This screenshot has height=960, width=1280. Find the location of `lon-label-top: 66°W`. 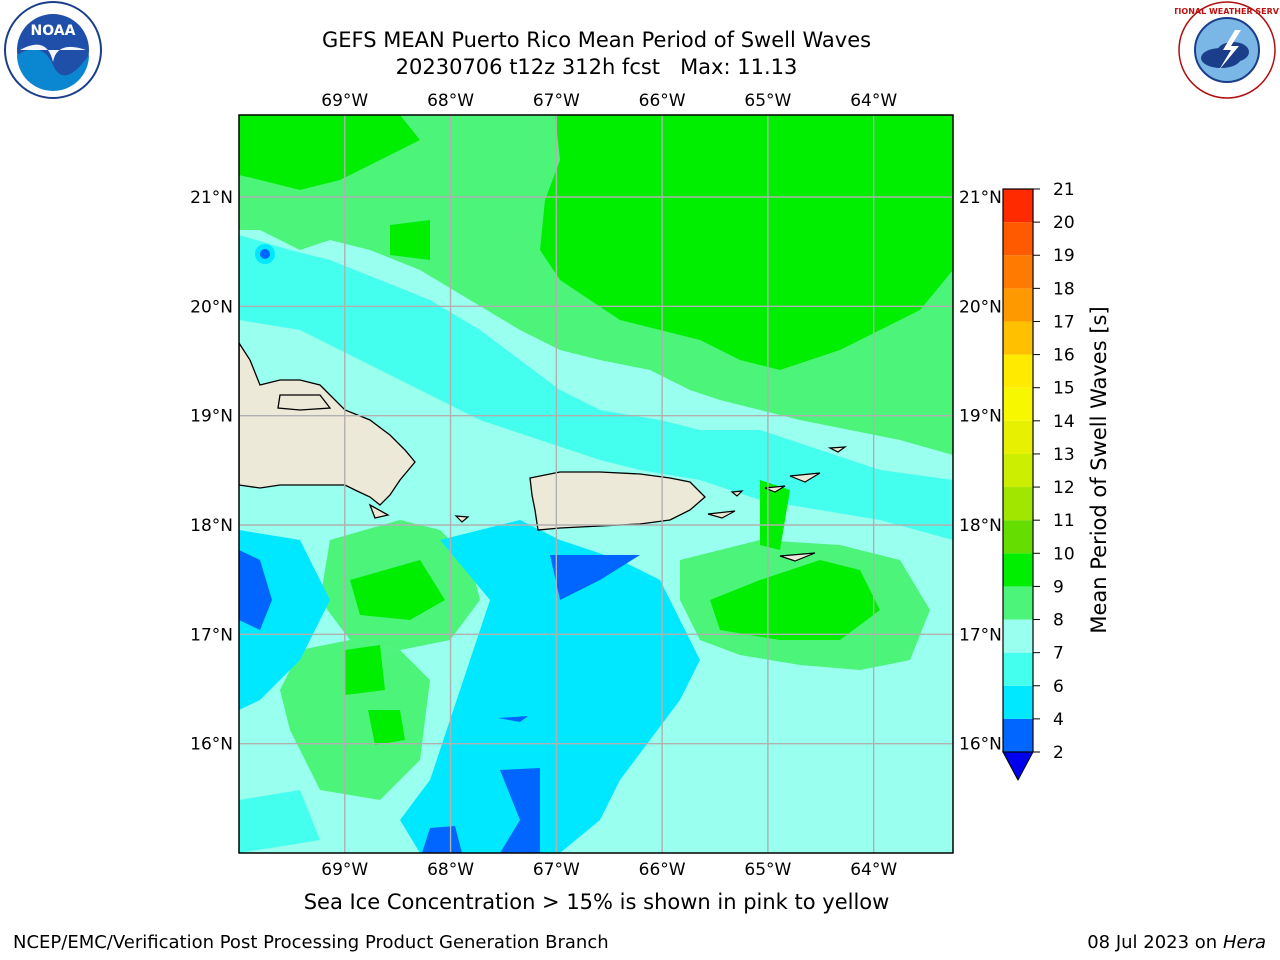

lon-label-top: 66°W is located at coordinates (662, 101).